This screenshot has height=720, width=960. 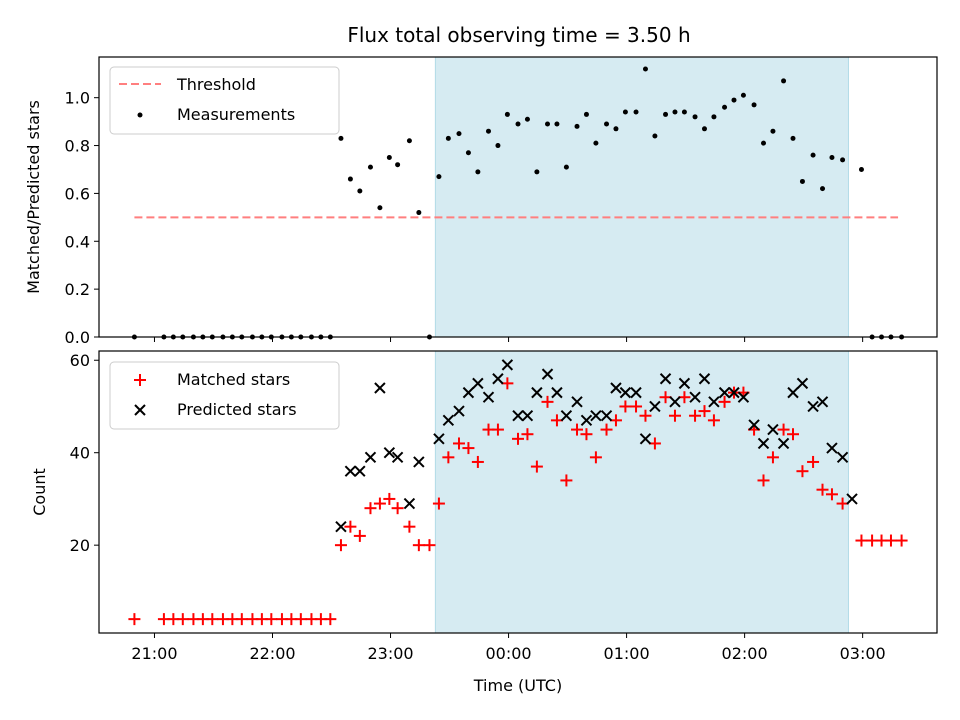 What do you see at coordinates (236, 114) in the screenshot?
I see `legend-measurements-label: Measurements` at bounding box center [236, 114].